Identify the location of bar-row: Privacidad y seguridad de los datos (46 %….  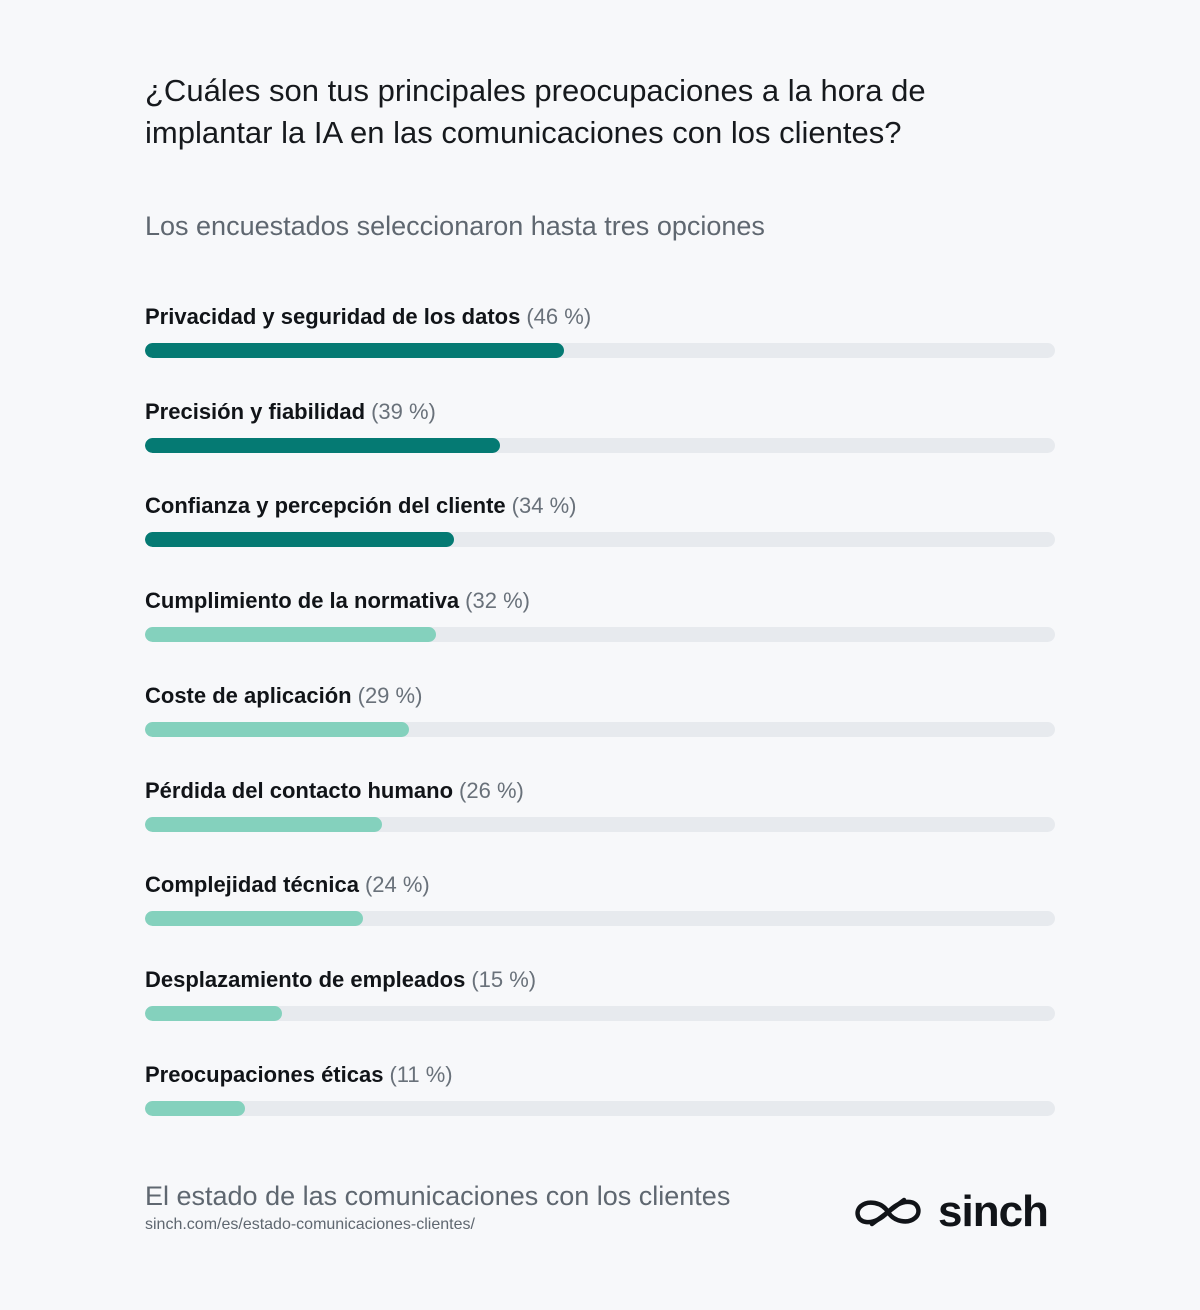
(600, 333).